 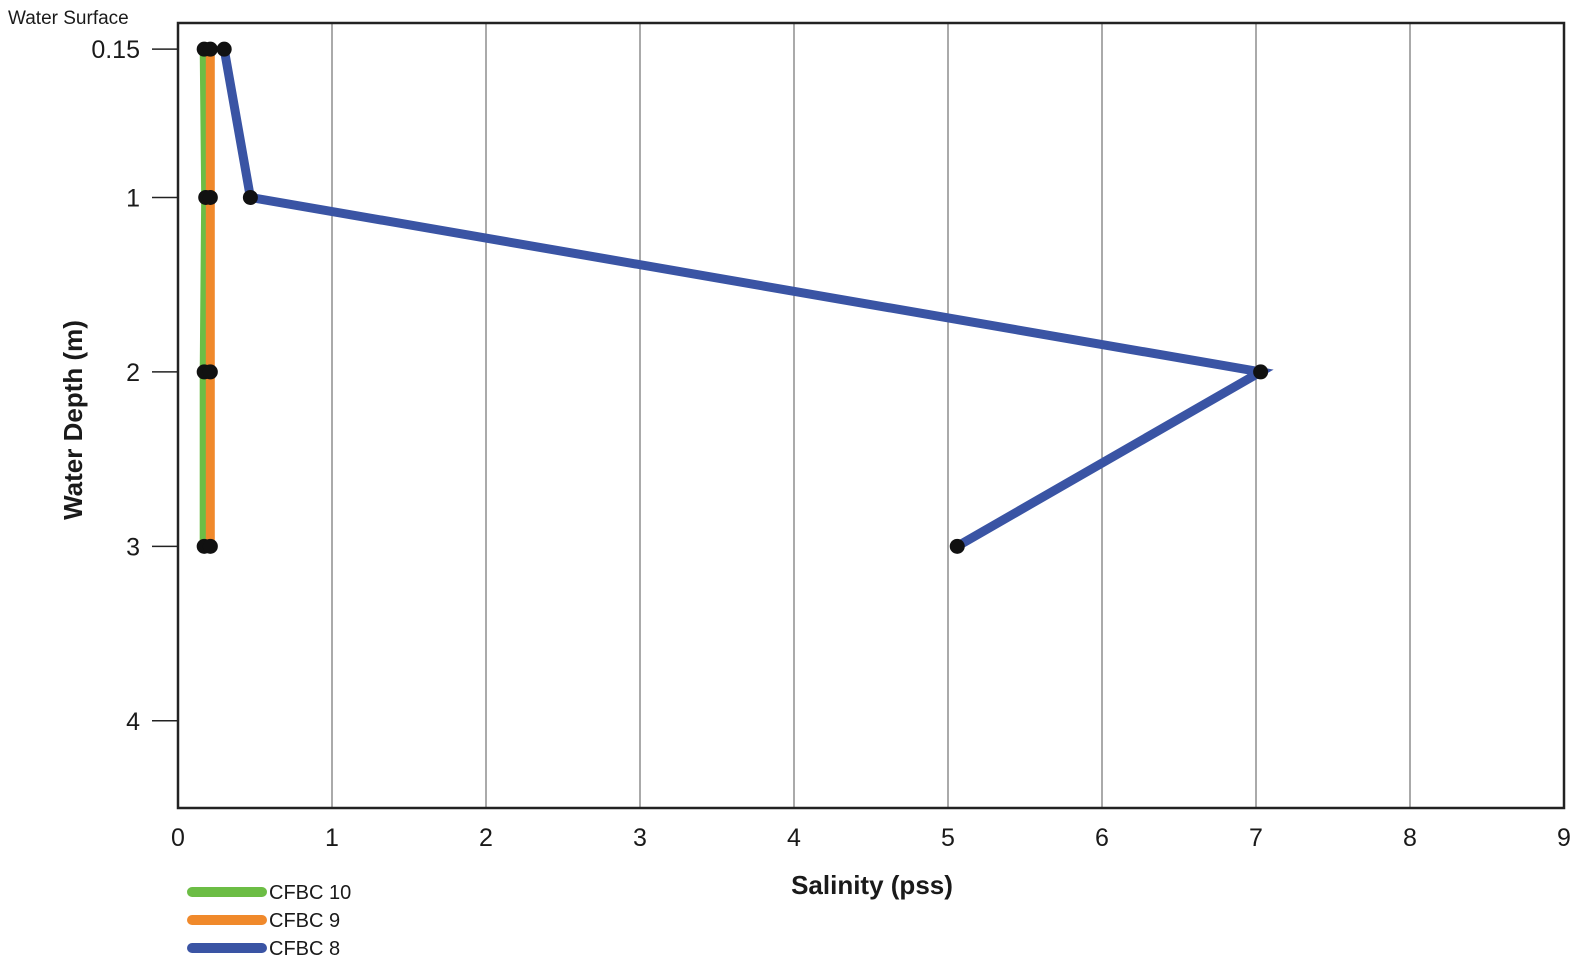 What do you see at coordinates (794, 838) in the screenshot?
I see `x-tick-label: 4` at bounding box center [794, 838].